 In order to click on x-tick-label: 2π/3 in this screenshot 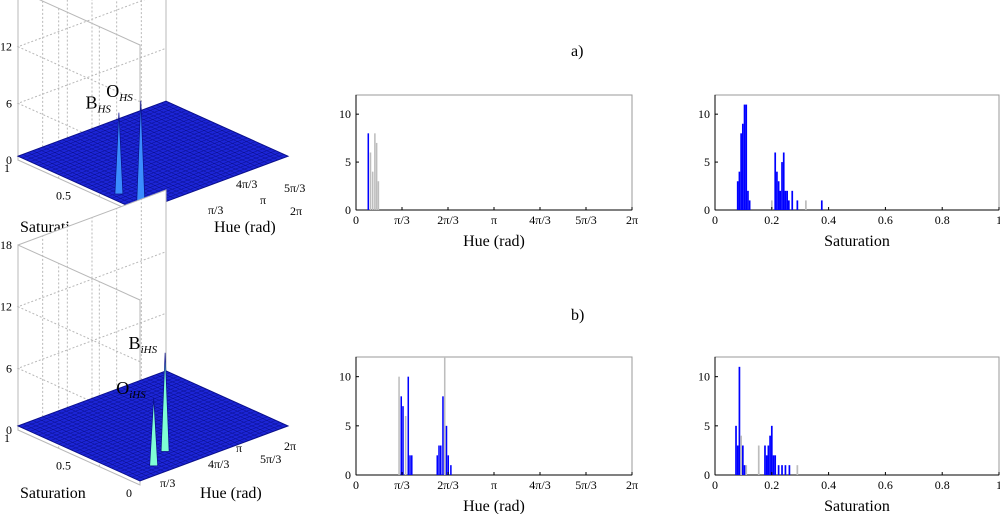, I will do `click(447, 485)`.